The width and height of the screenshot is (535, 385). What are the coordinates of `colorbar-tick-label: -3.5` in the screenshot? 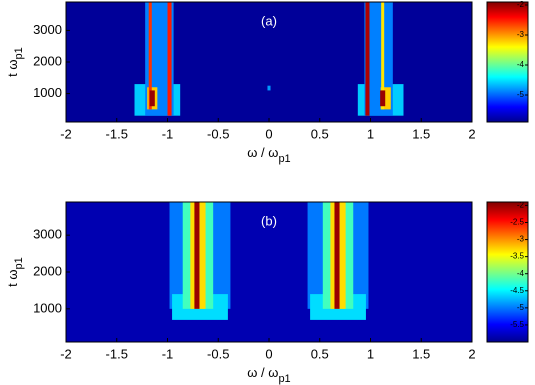 It's located at (517, 256).